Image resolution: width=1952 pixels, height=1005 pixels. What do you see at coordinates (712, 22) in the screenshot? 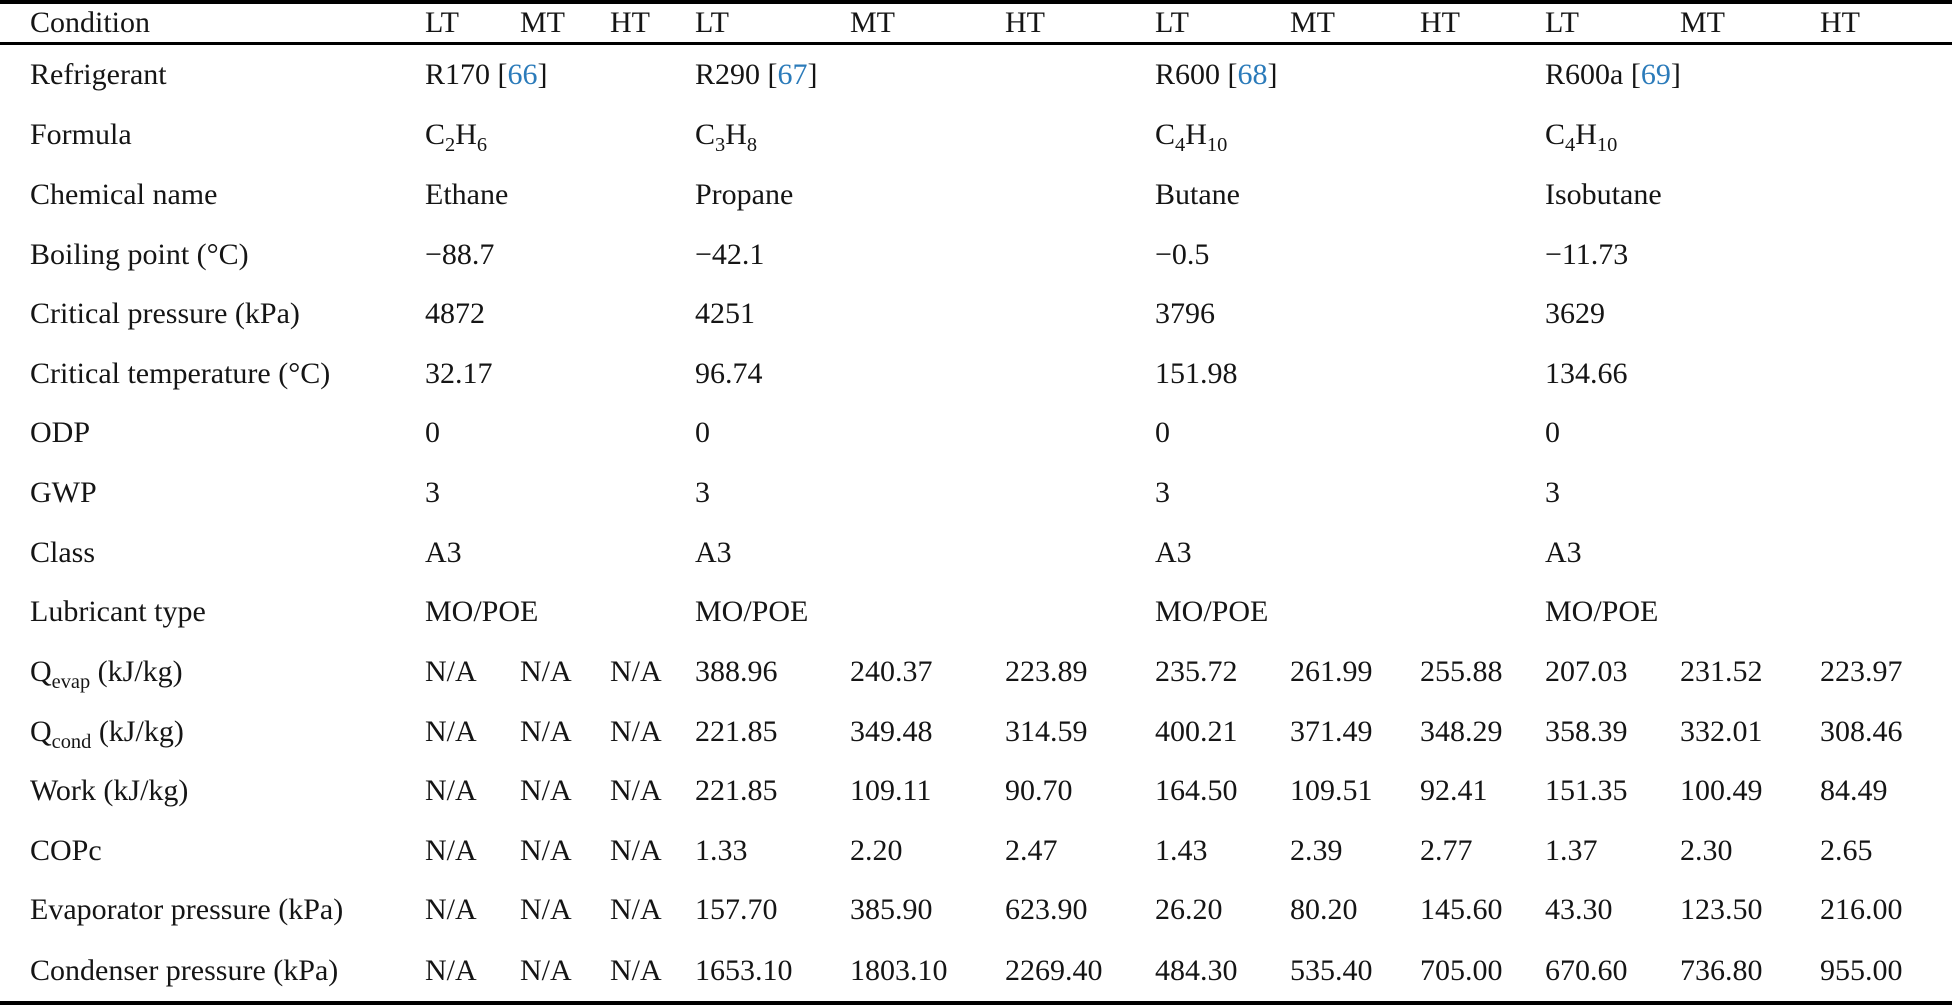
I see `header-lt-group-2: LT` at bounding box center [712, 22].